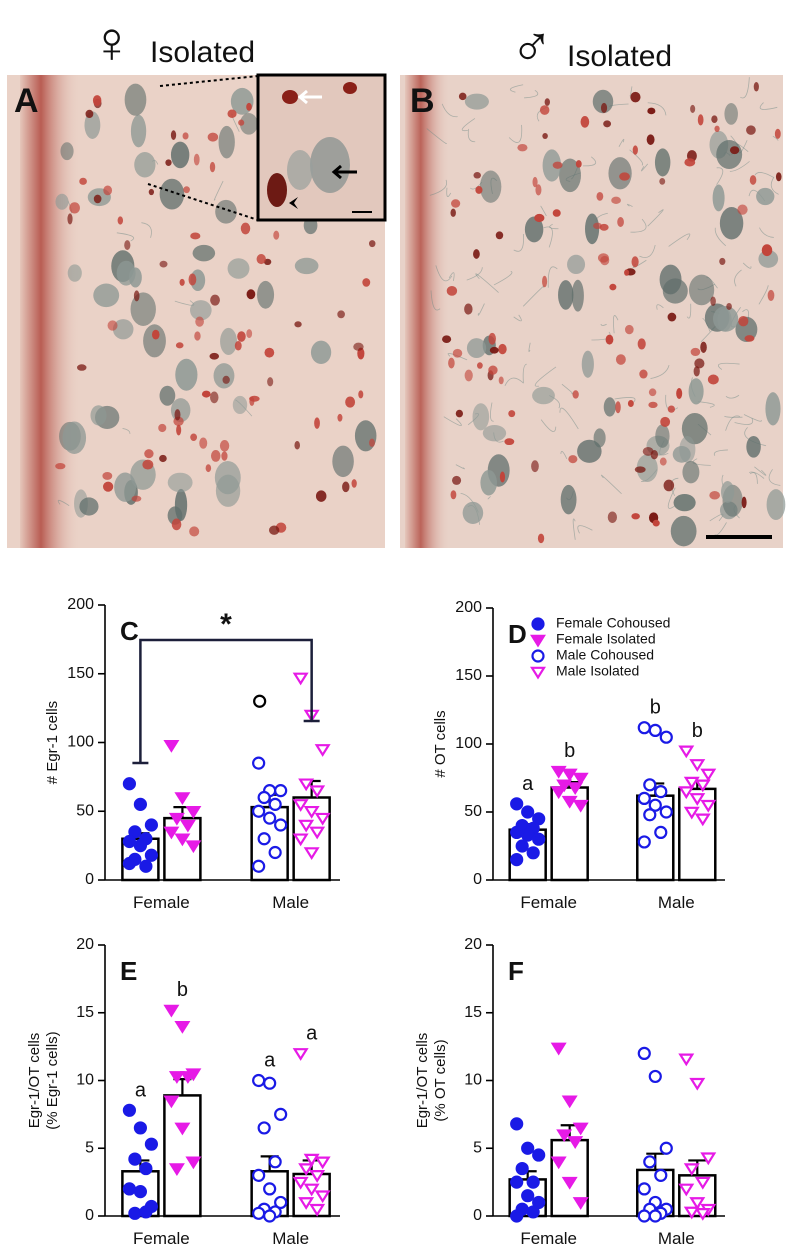  Describe the element at coordinates (517, 634) in the screenshot. I see `panel-label: D` at that location.